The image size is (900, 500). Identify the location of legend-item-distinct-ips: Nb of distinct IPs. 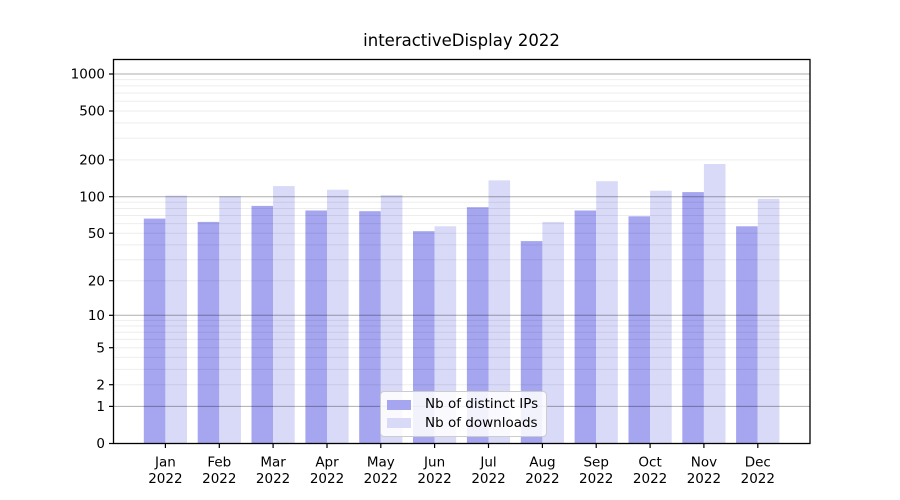
(466, 405).